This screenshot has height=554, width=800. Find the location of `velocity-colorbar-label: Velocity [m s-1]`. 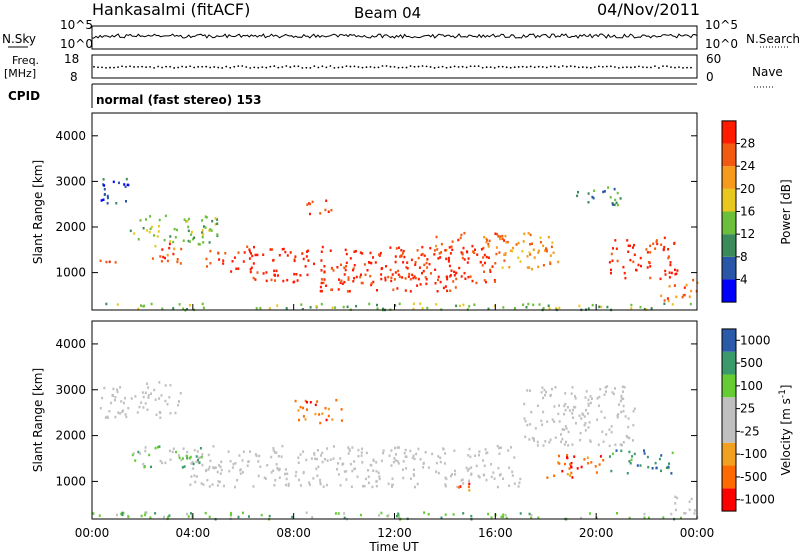

velocity-colorbar-label: Velocity [m s-1] is located at coordinates (785, 430).